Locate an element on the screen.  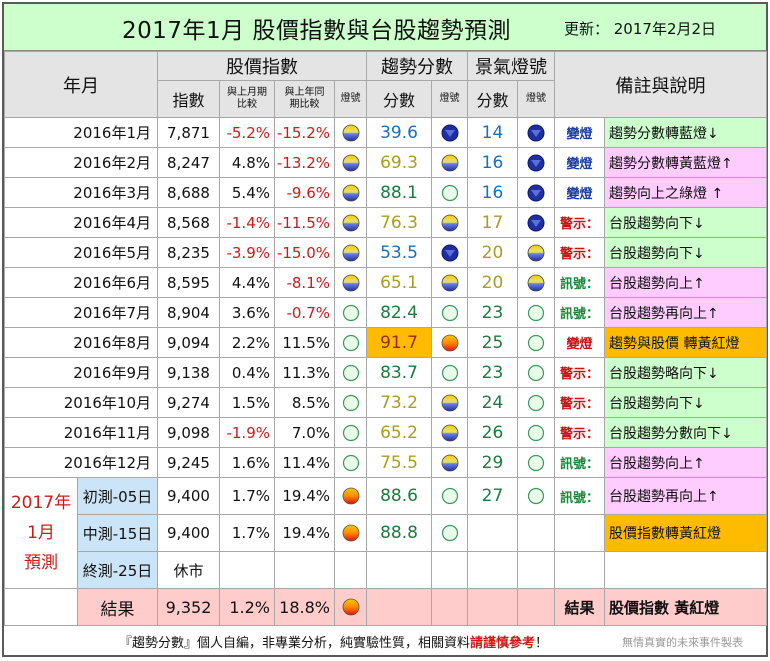
cell-trend-score: 88.1 is located at coordinates (399, 192).